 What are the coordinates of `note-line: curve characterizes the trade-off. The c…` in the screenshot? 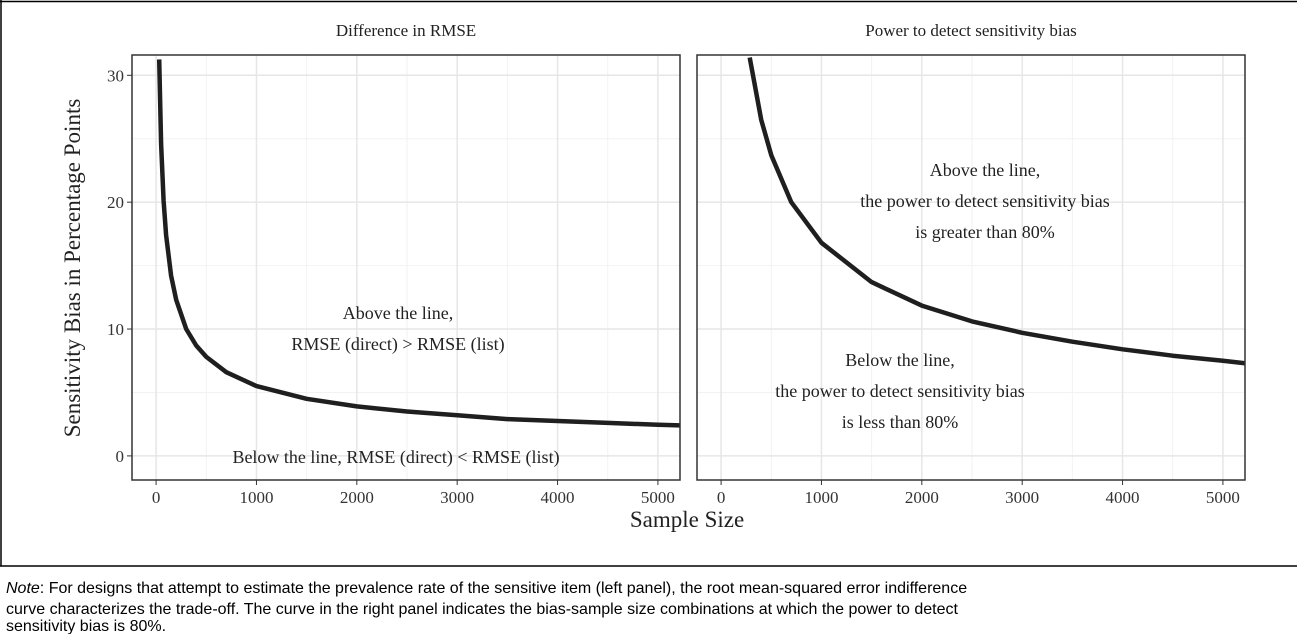 It's located at (482, 609).